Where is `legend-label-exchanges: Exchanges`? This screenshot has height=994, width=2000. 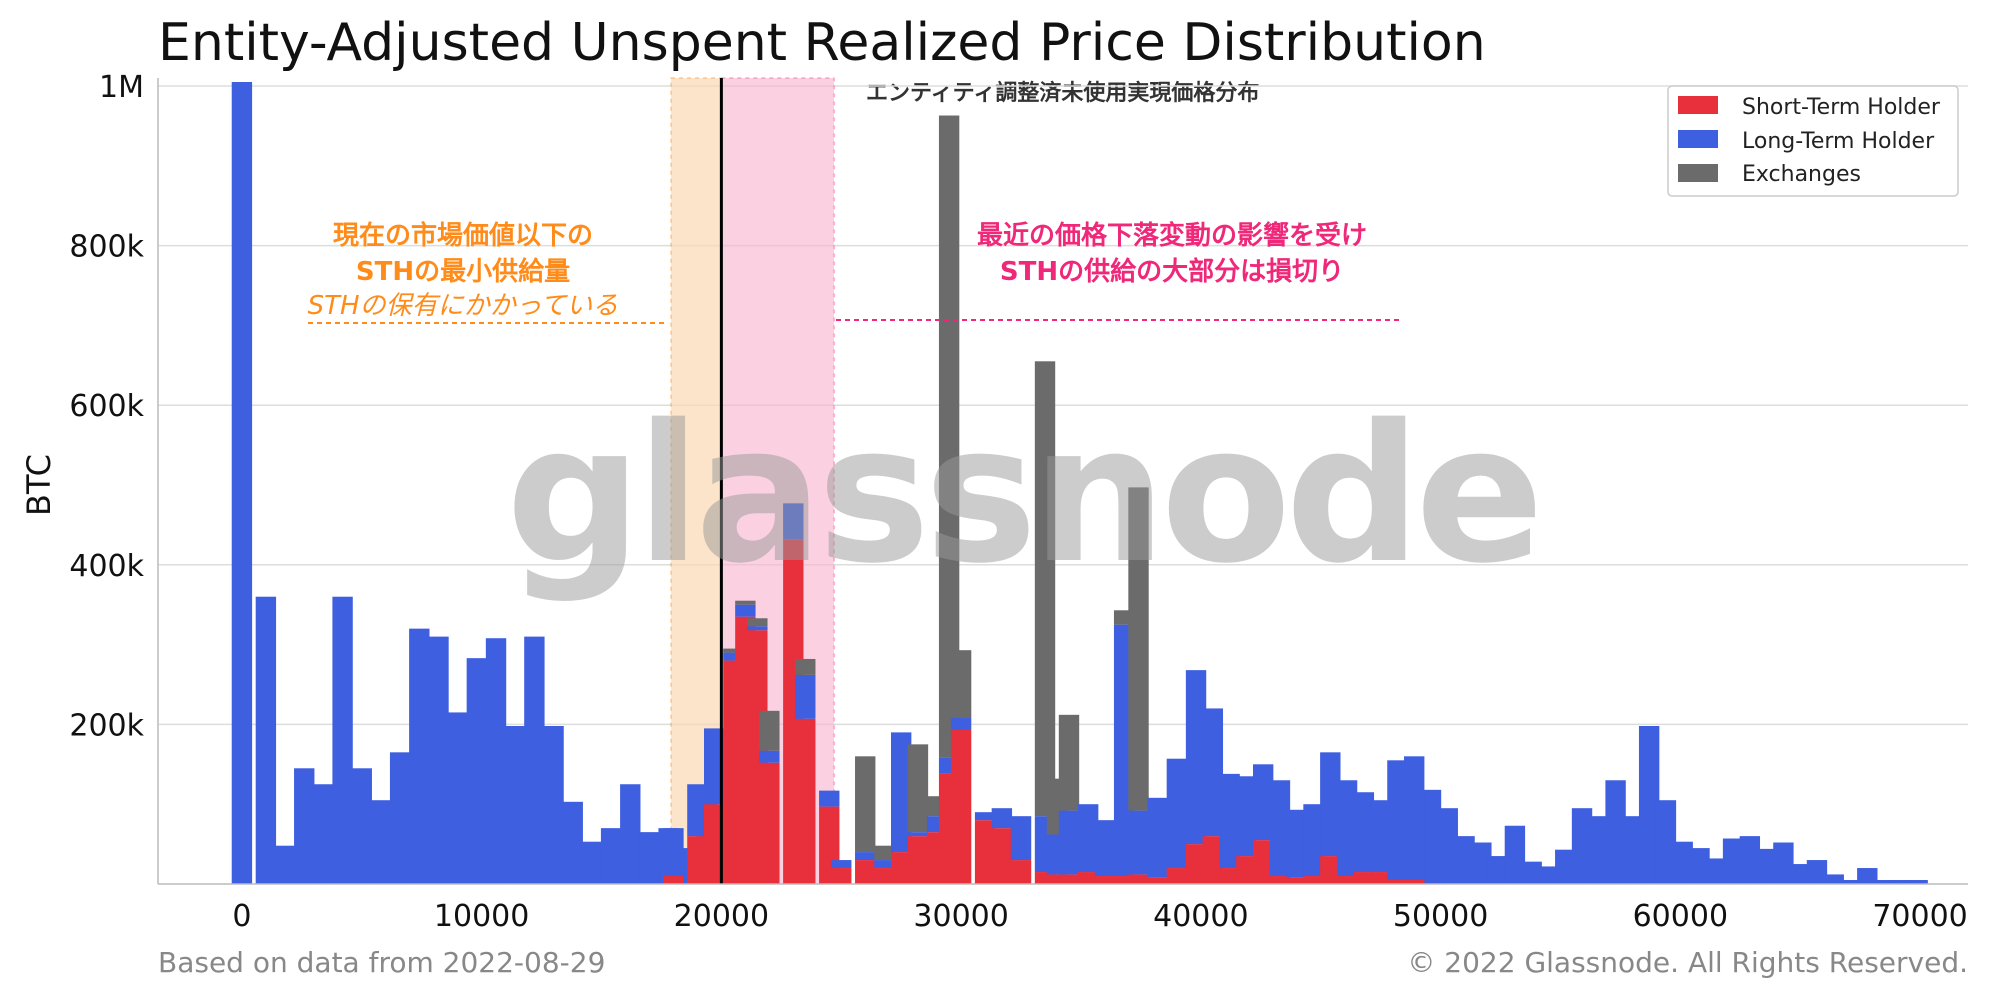 legend-label-exchanges: Exchanges is located at coordinates (1801, 174).